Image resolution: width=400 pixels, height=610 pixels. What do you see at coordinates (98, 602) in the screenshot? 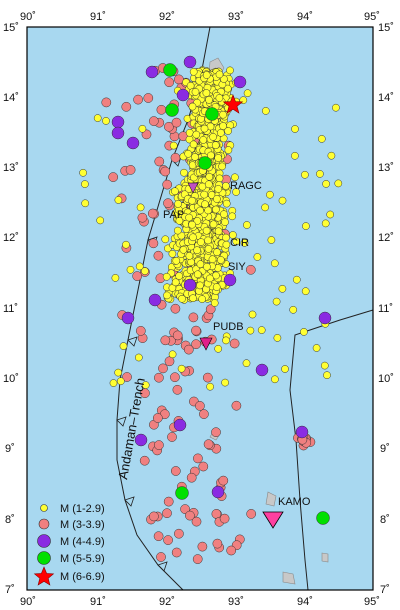
I see `lon-tick-label: 91˚` at bounding box center [98, 602].